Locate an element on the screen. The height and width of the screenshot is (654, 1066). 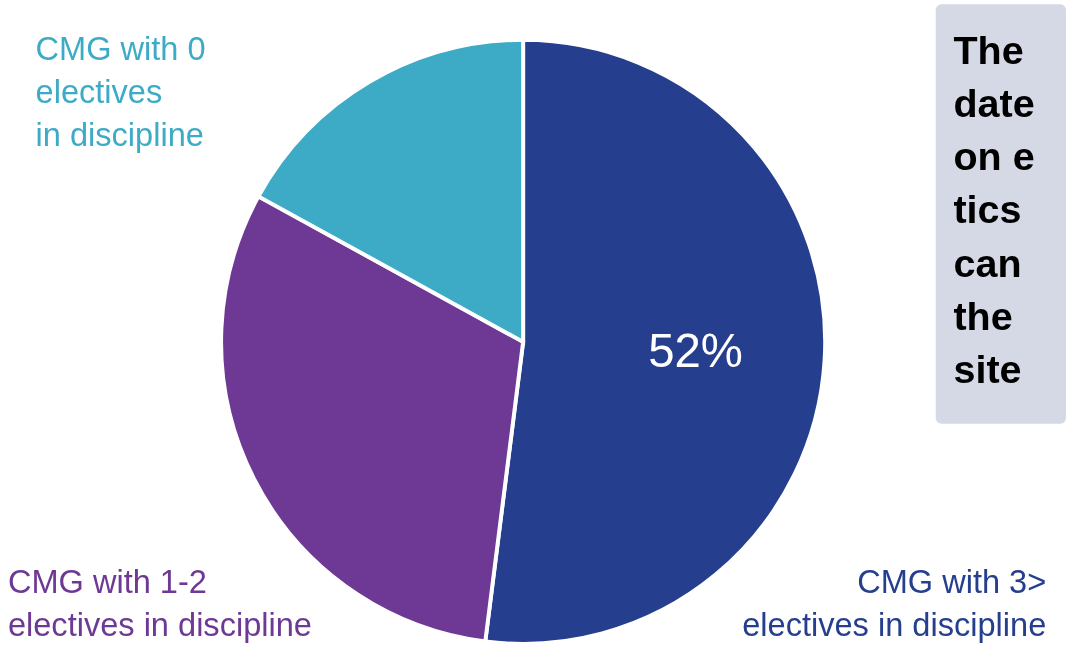
slice-label: CMG with 0 electives in discipline is located at coordinates (120, 92).